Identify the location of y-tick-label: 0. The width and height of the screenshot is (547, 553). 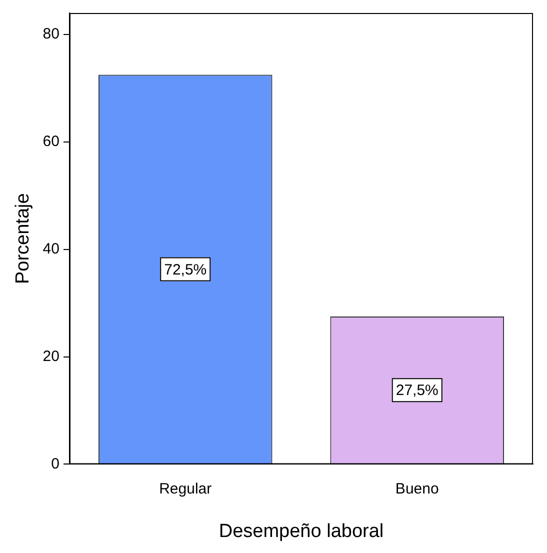
(55, 463).